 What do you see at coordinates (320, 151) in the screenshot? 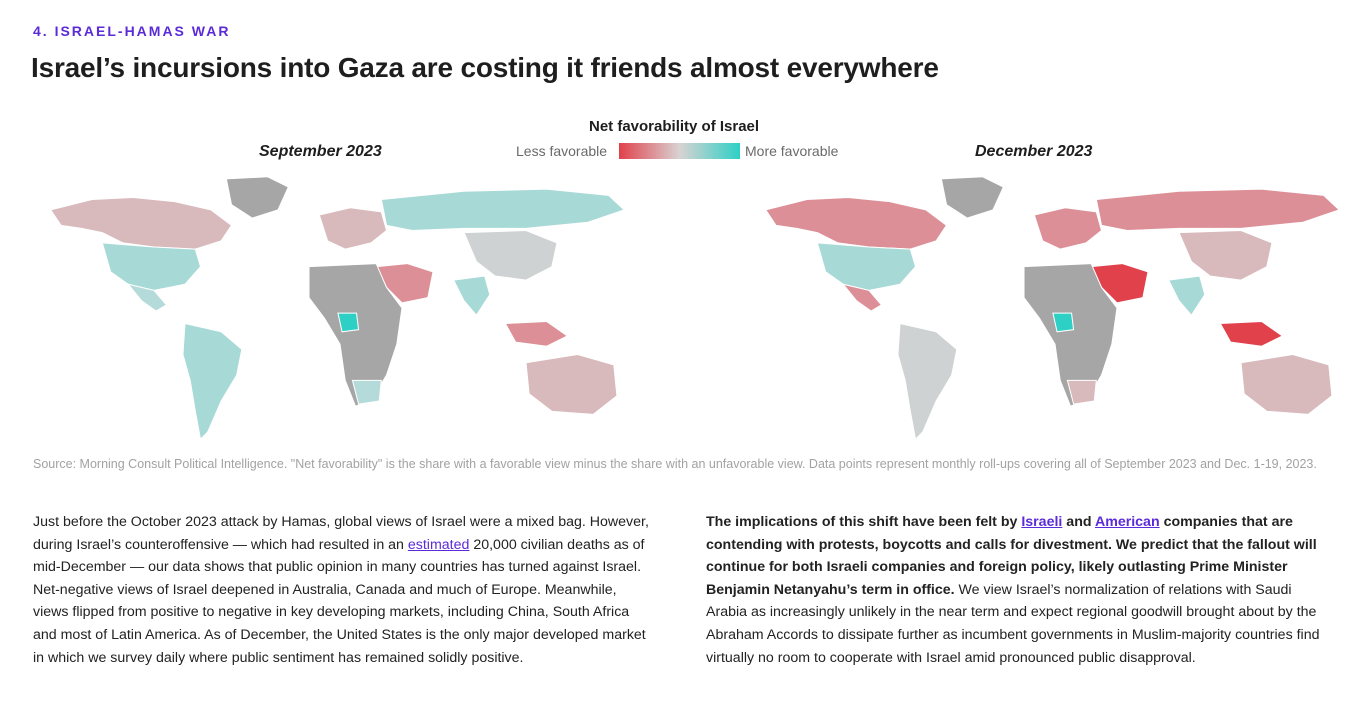
I see `map-label-september: September 2023` at bounding box center [320, 151].